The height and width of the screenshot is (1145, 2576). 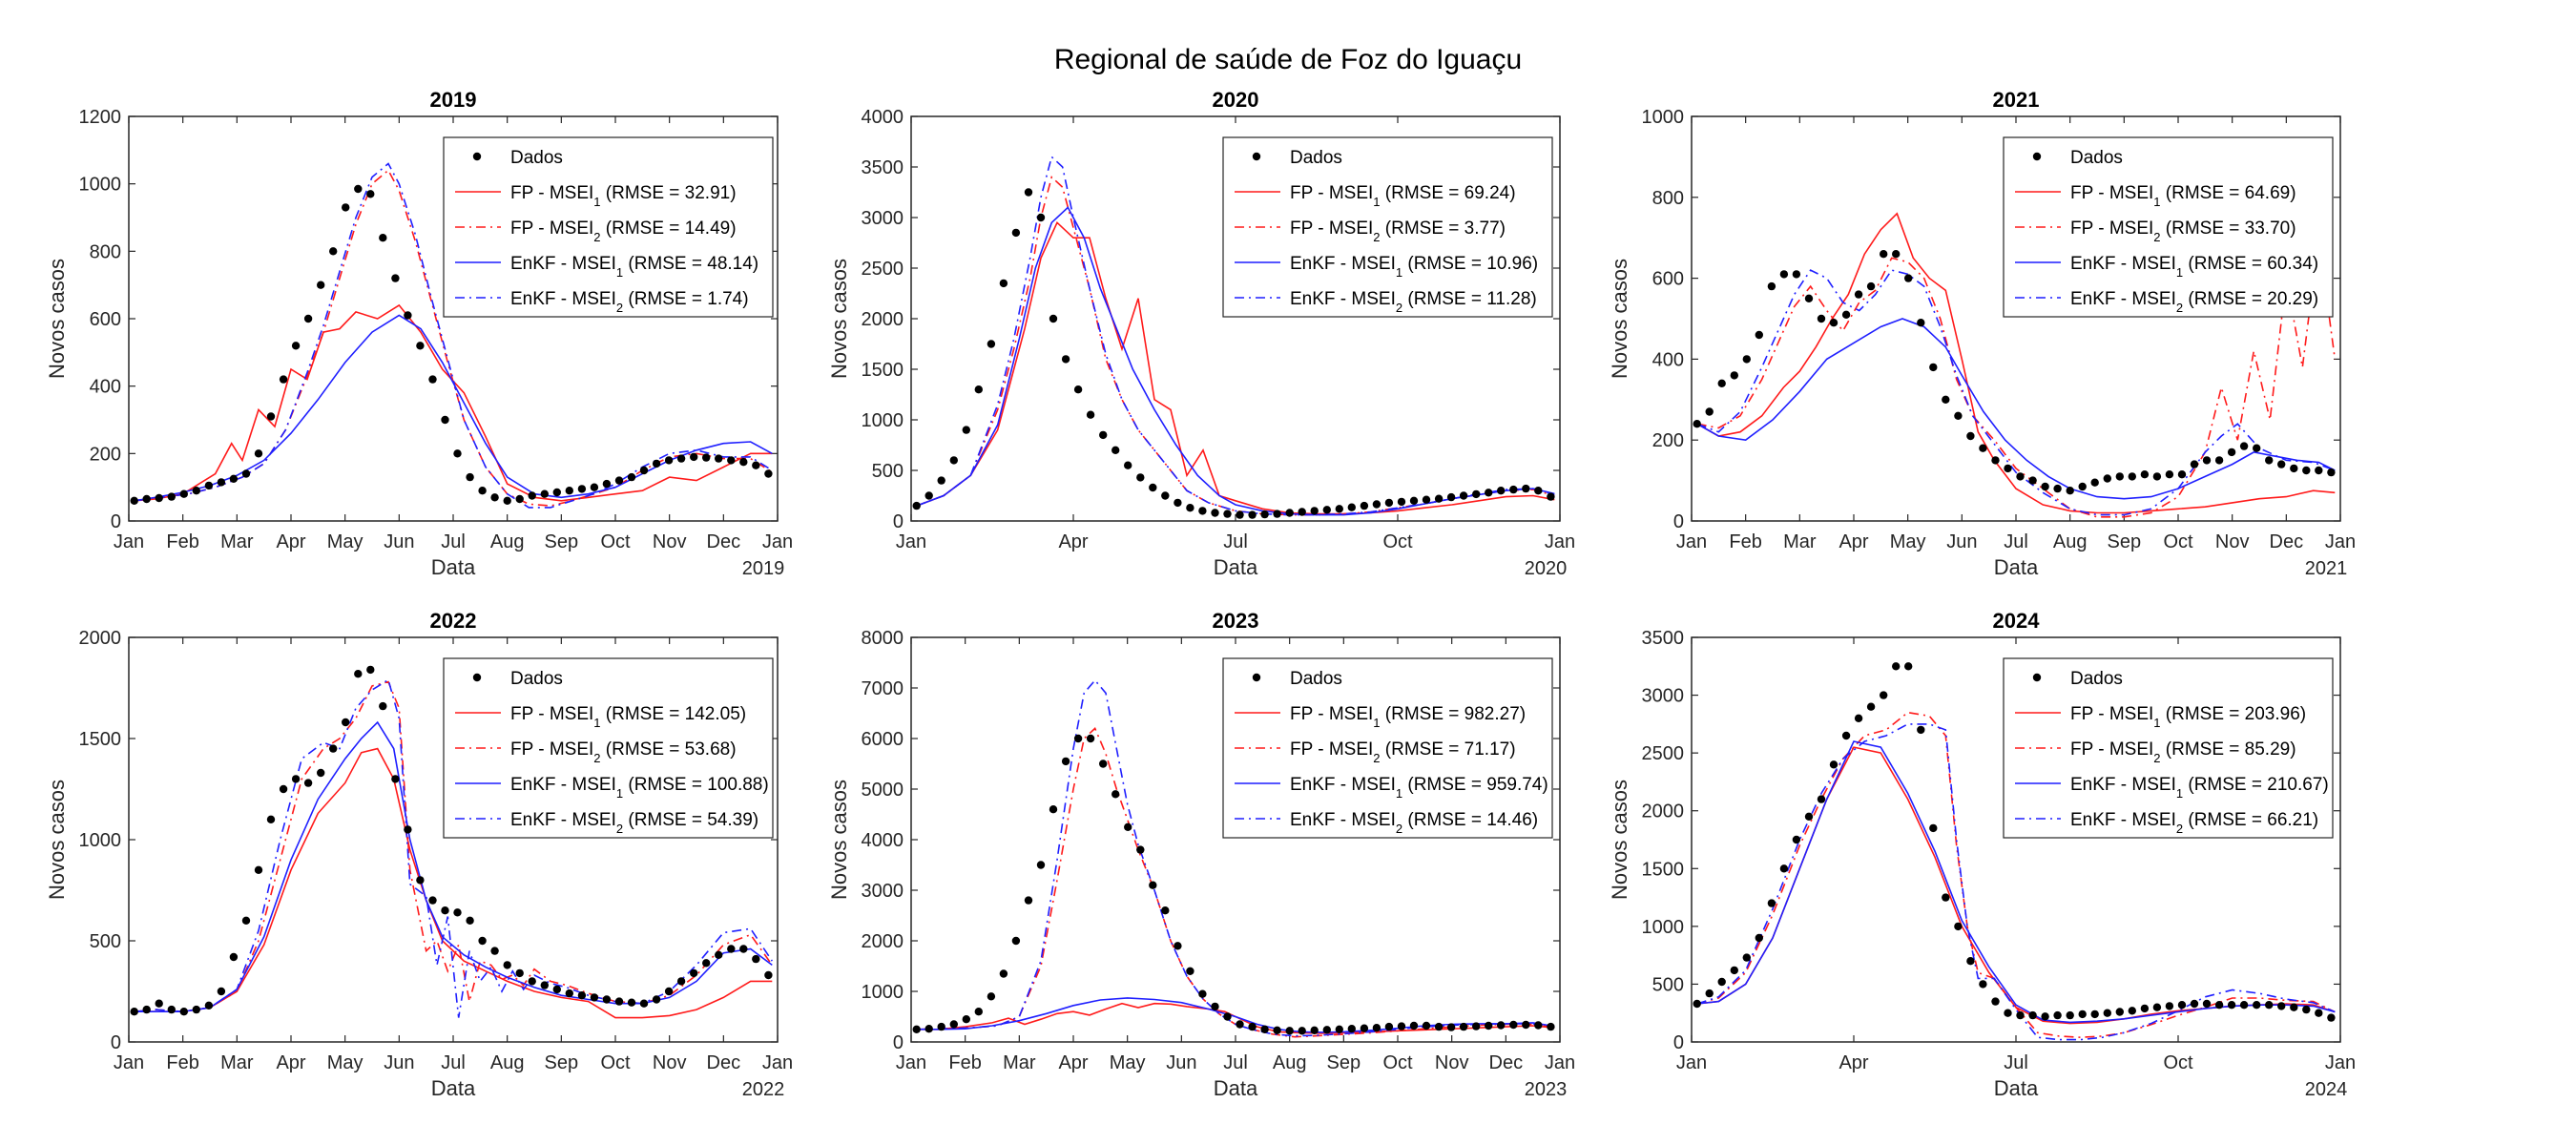 I want to click on y-tick-label: 1500, so click(x=100, y=739).